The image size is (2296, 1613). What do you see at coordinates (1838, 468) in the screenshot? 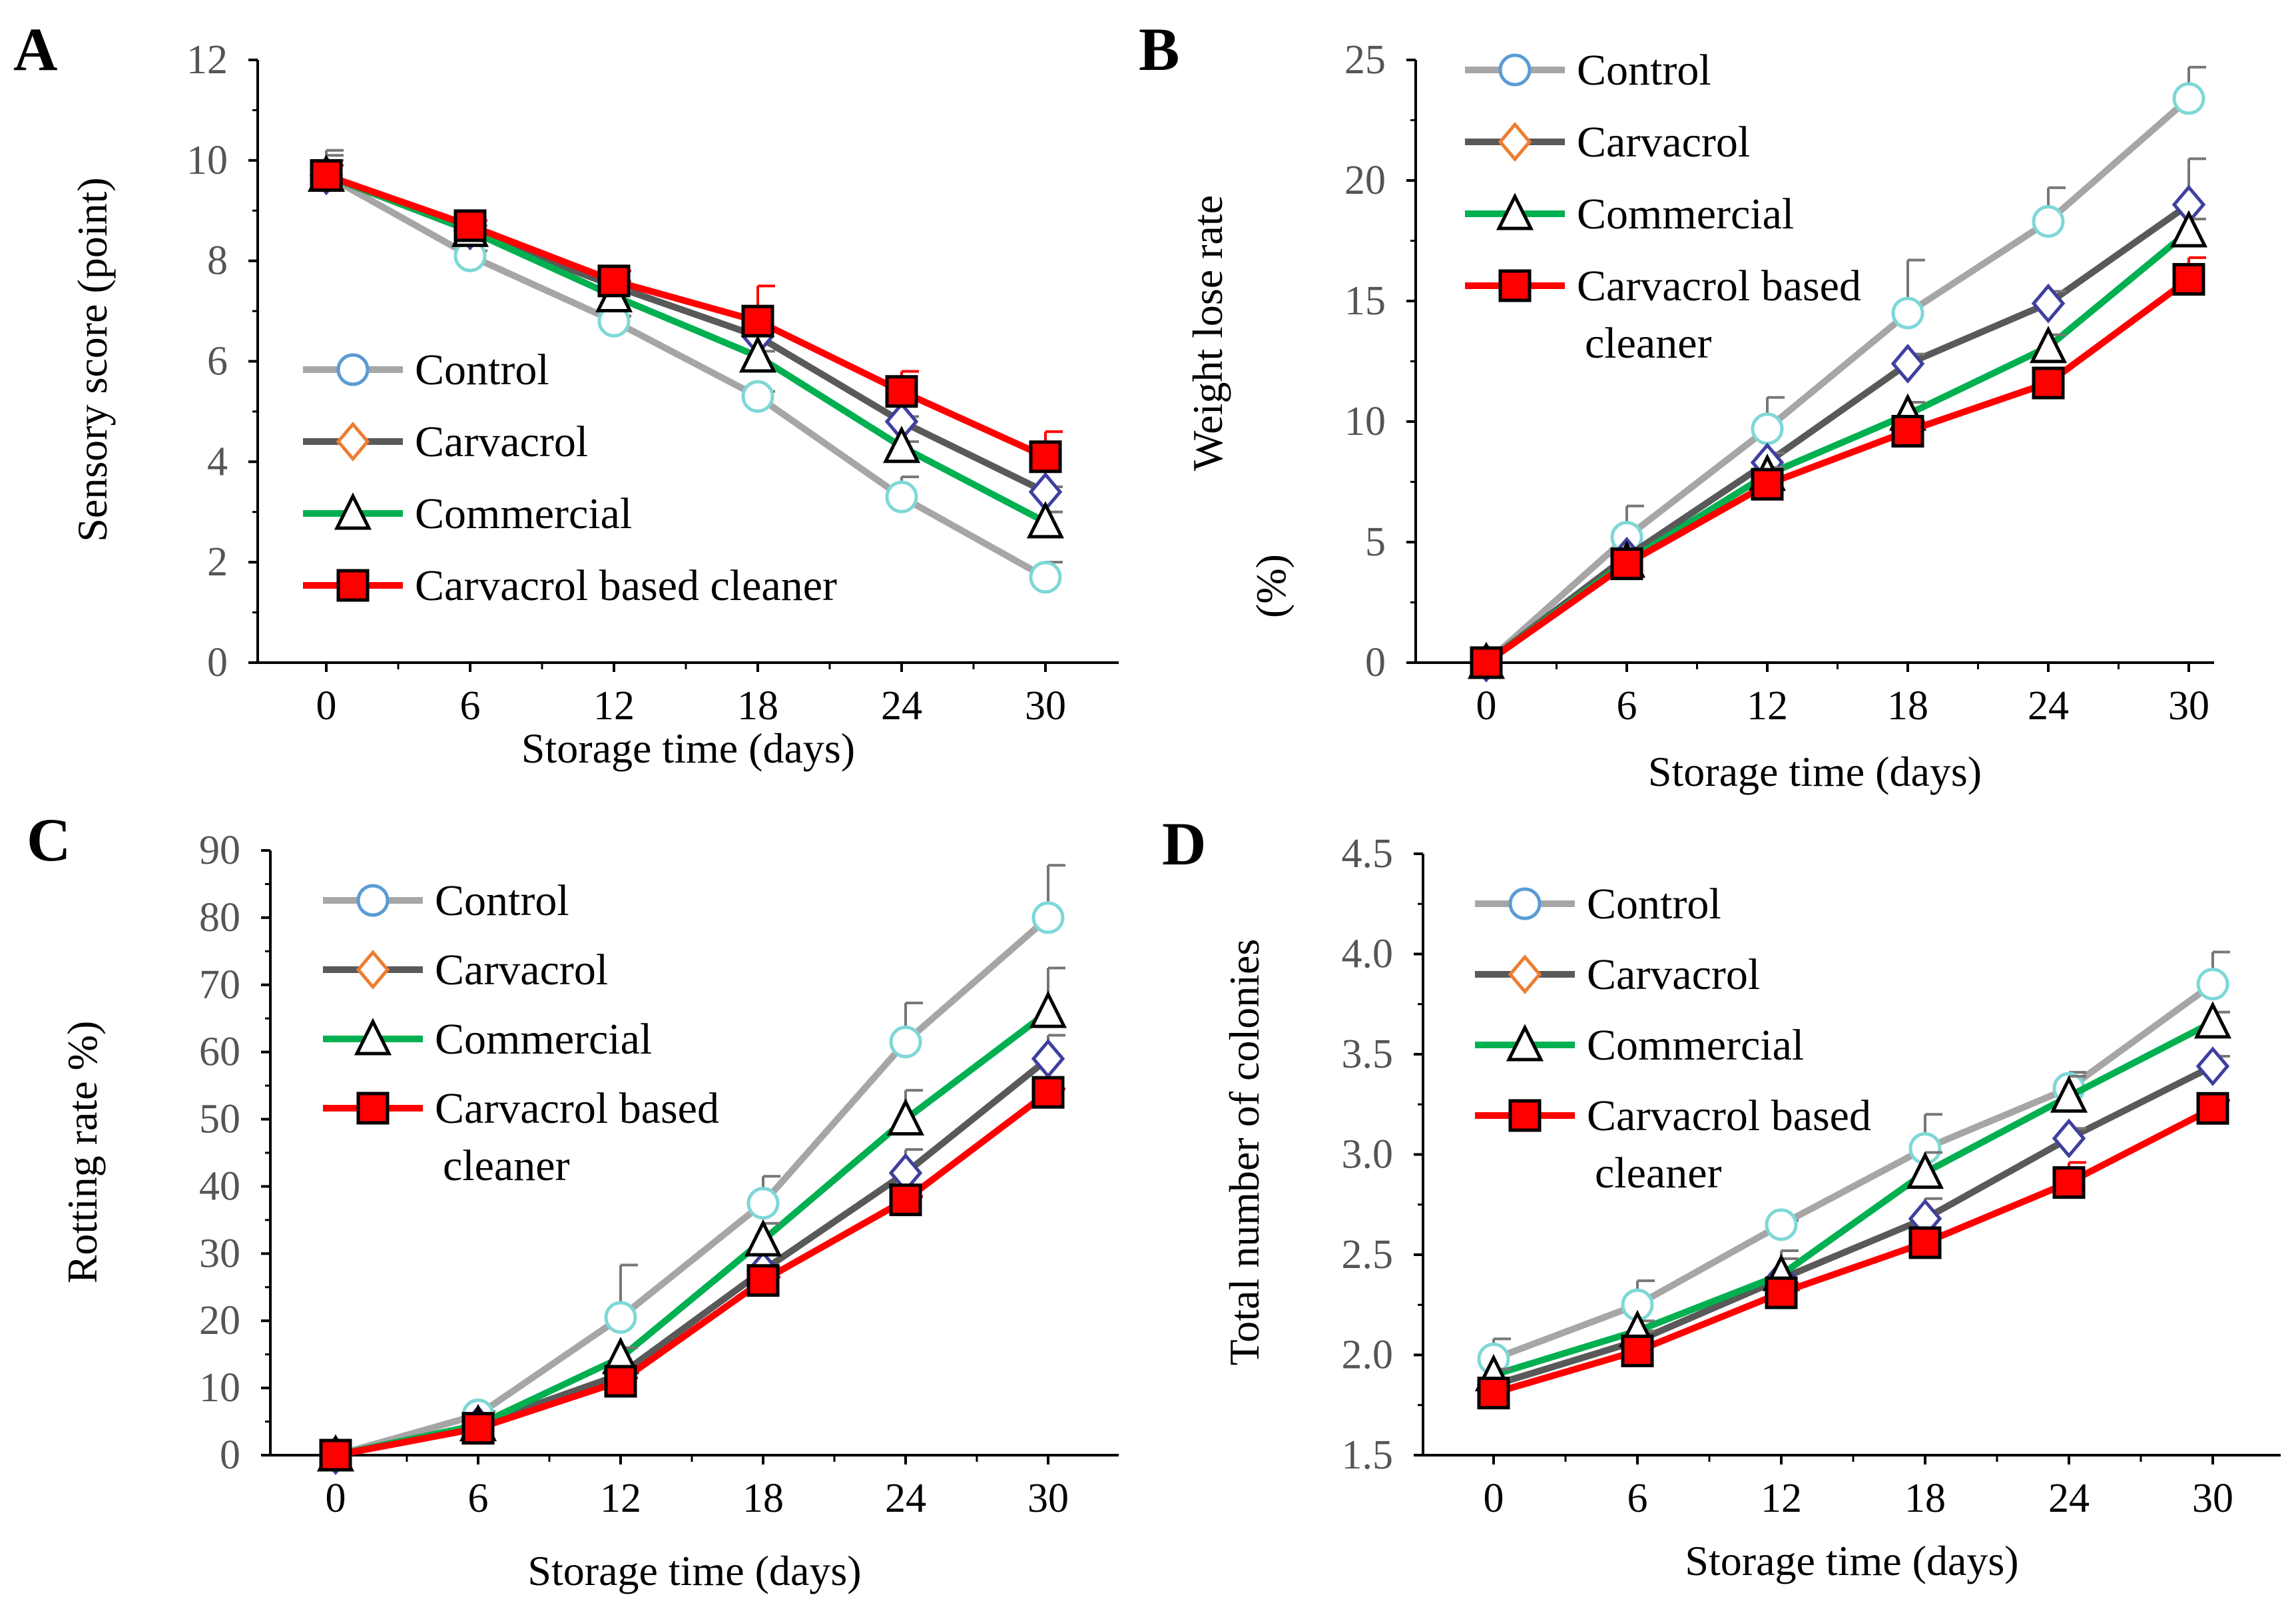
I see `series-carvacrol-based-cleaner` at bounding box center [1838, 468].